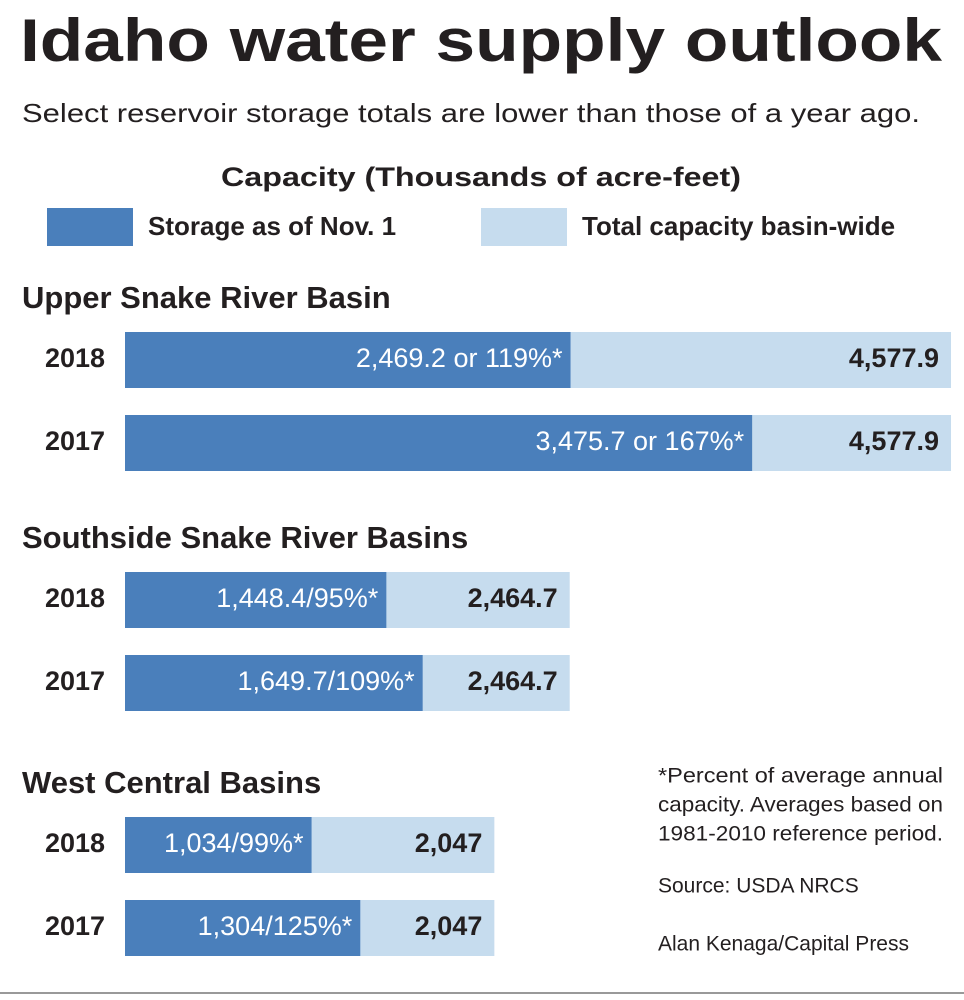 This screenshot has width=964, height=1000. I want to click on source: Source: USDA NRCS, so click(758, 886).